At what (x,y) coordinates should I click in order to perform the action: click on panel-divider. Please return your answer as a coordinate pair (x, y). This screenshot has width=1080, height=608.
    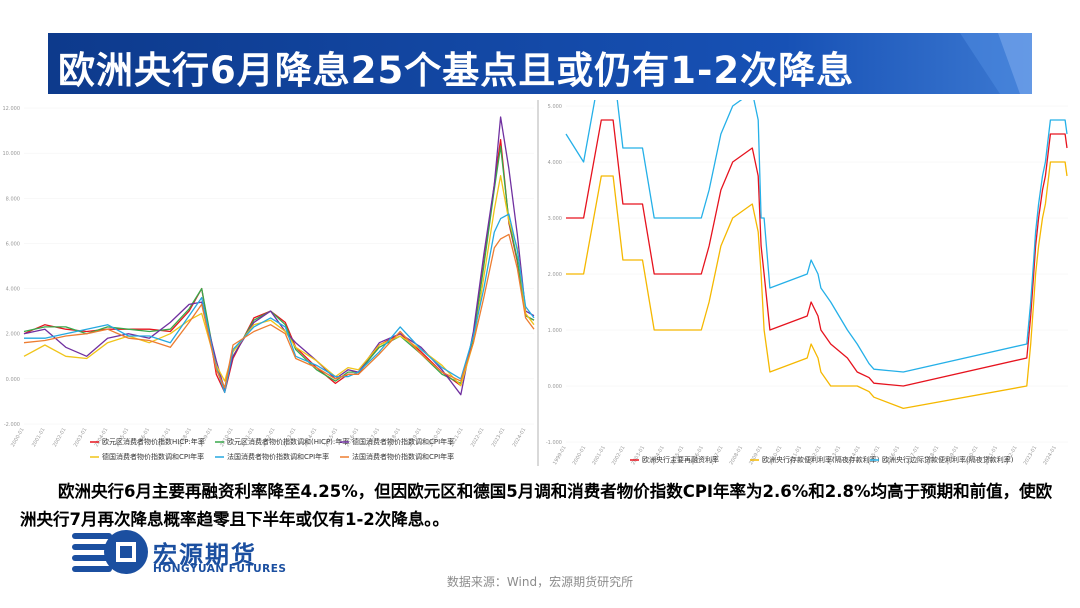
    Looking at the image, I should click on (538, 283).